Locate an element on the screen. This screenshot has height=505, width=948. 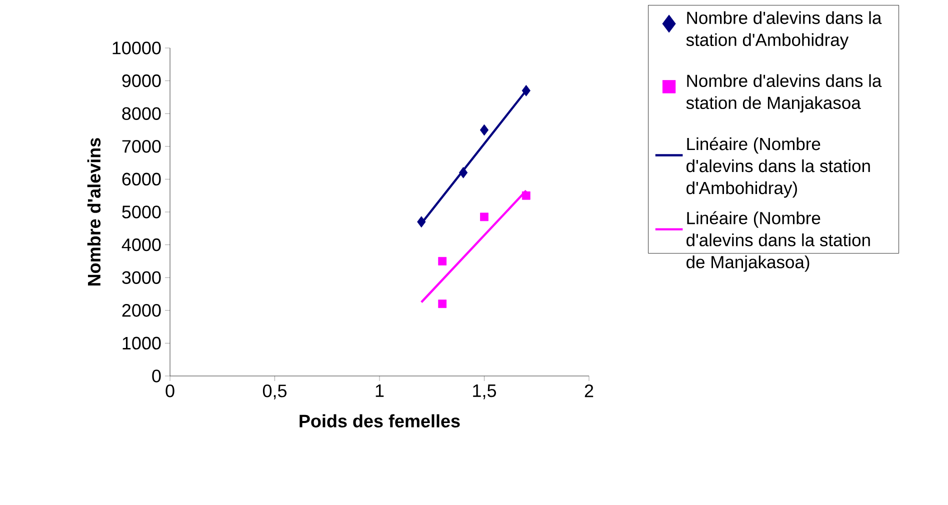
x-tick-label: 0,5 is located at coordinates (274, 392).